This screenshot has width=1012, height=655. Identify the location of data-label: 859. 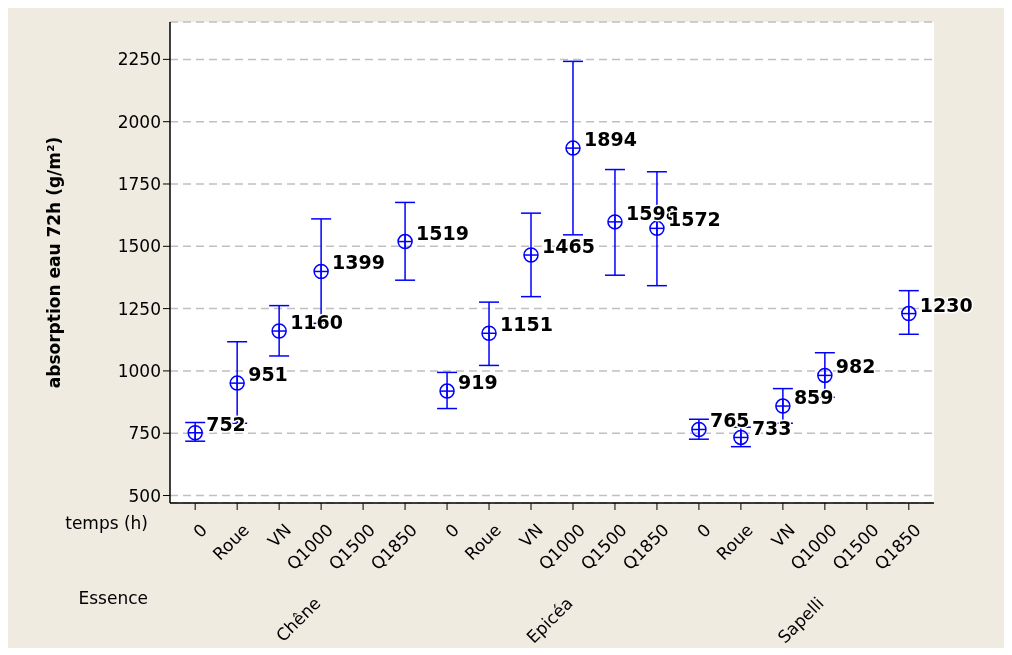
(813, 397).